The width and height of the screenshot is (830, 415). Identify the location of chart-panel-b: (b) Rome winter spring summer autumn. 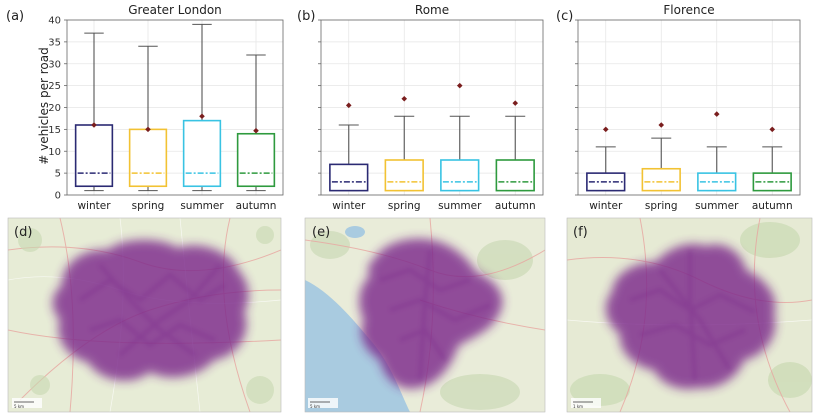
(420, 107).